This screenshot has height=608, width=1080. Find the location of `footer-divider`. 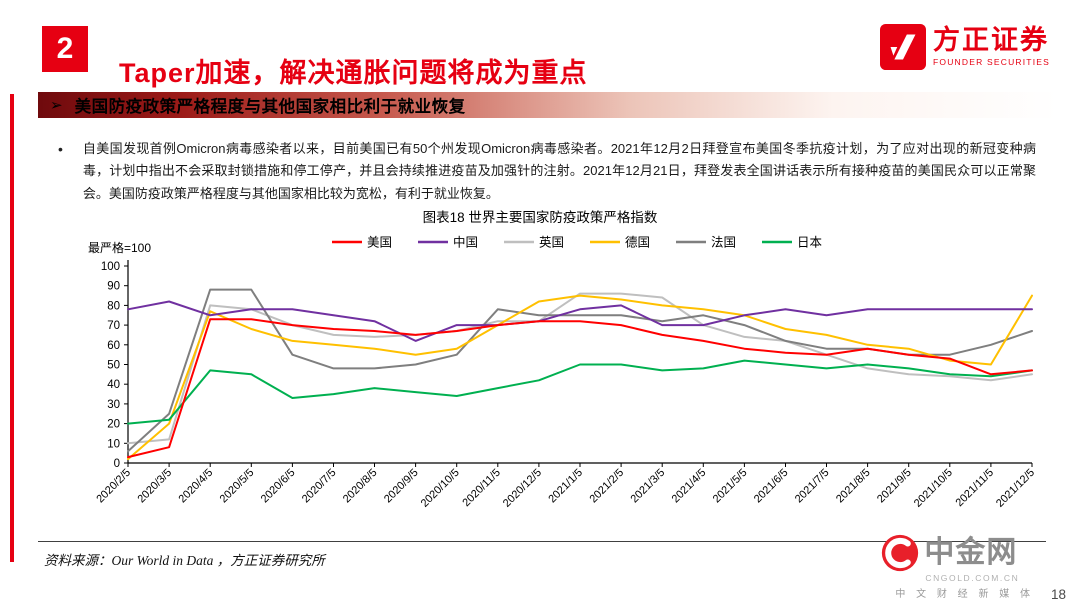

footer-divider is located at coordinates (542, 541).